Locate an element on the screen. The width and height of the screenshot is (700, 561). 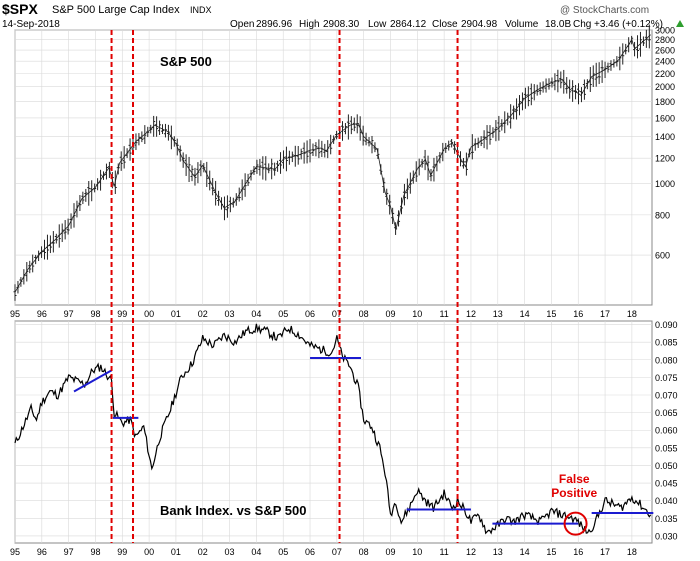
ratio-x-tick-label: 10 is located at coordinates (417, 552).